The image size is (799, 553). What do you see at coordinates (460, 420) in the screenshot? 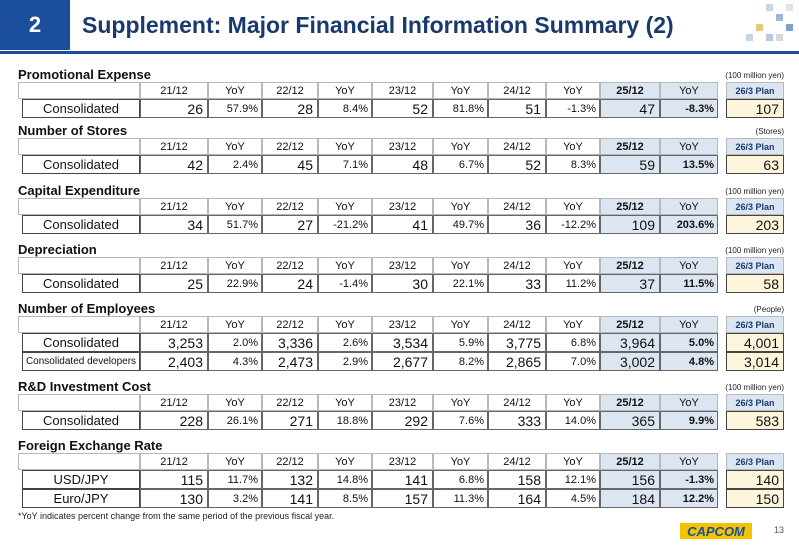
I see `yoy-value: 7.6%` at bounding box center [460, 420].